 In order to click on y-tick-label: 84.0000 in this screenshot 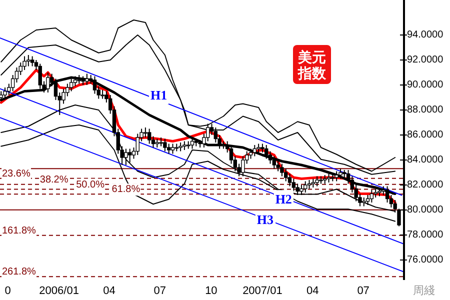, I will do `click(425, 160)`.